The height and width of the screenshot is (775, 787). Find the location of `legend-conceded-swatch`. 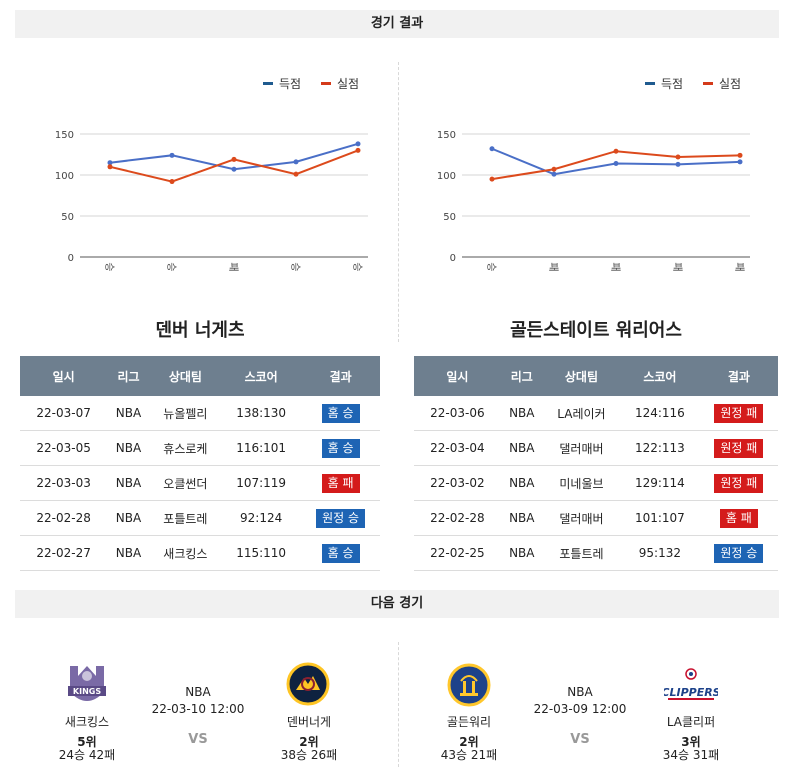

legend-conceded-swatch is located at coordinates (326, 83).